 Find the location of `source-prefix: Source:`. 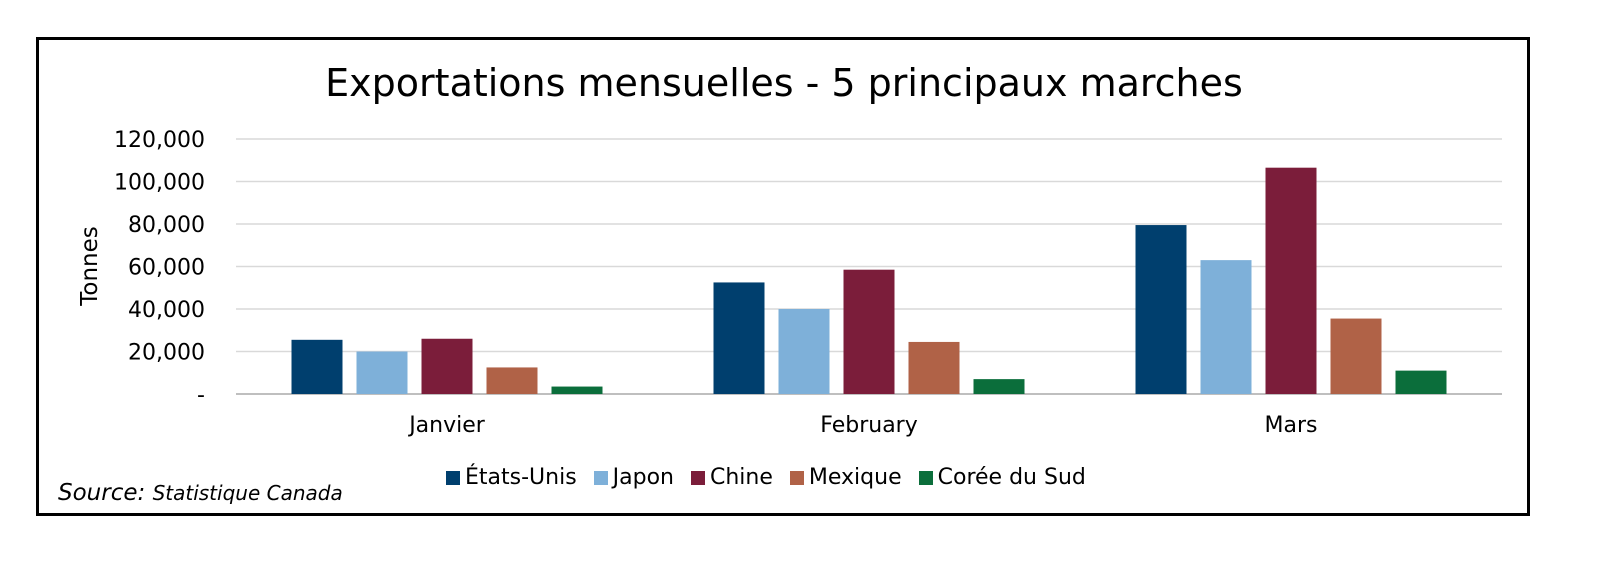

source-prefix: Source: is located at coordinates (102, 493).